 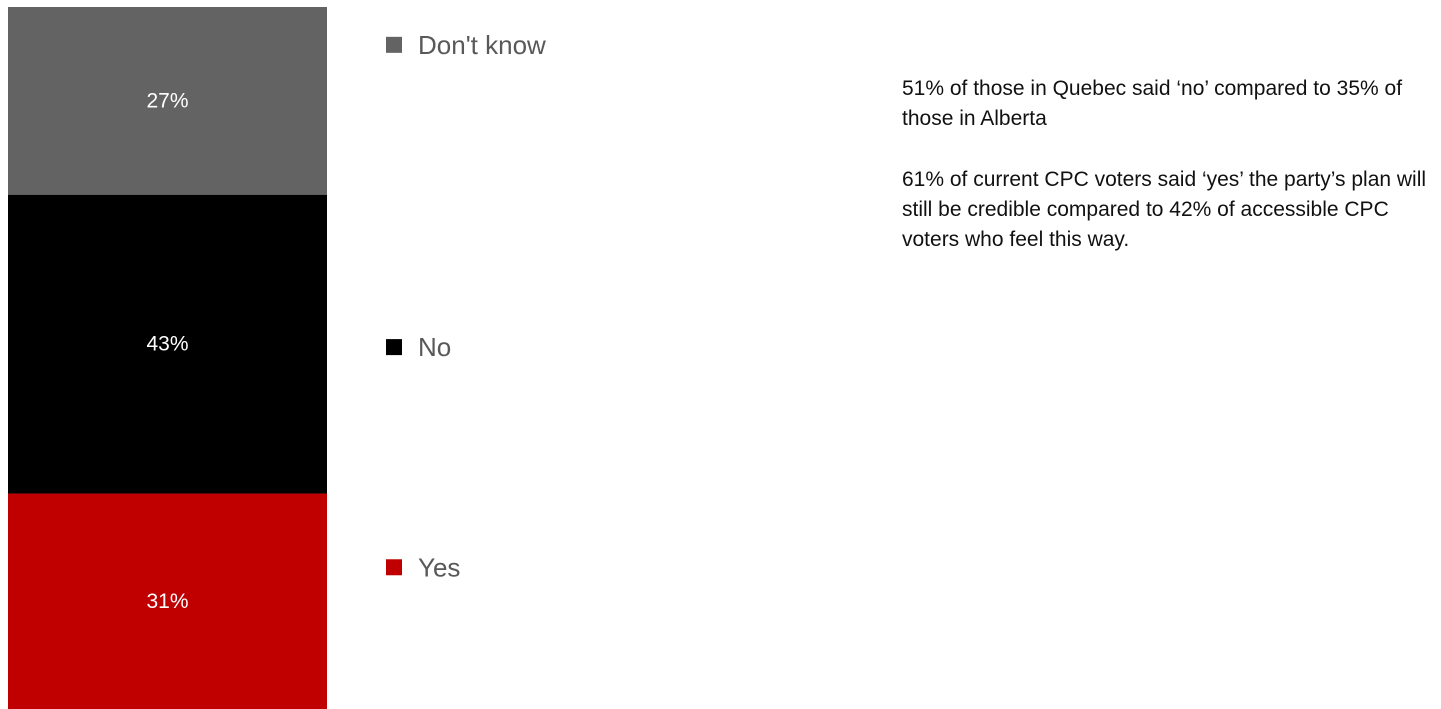 I want to click on bar-data-labels: 31% 43% 27%, so click(x=167, y=350).